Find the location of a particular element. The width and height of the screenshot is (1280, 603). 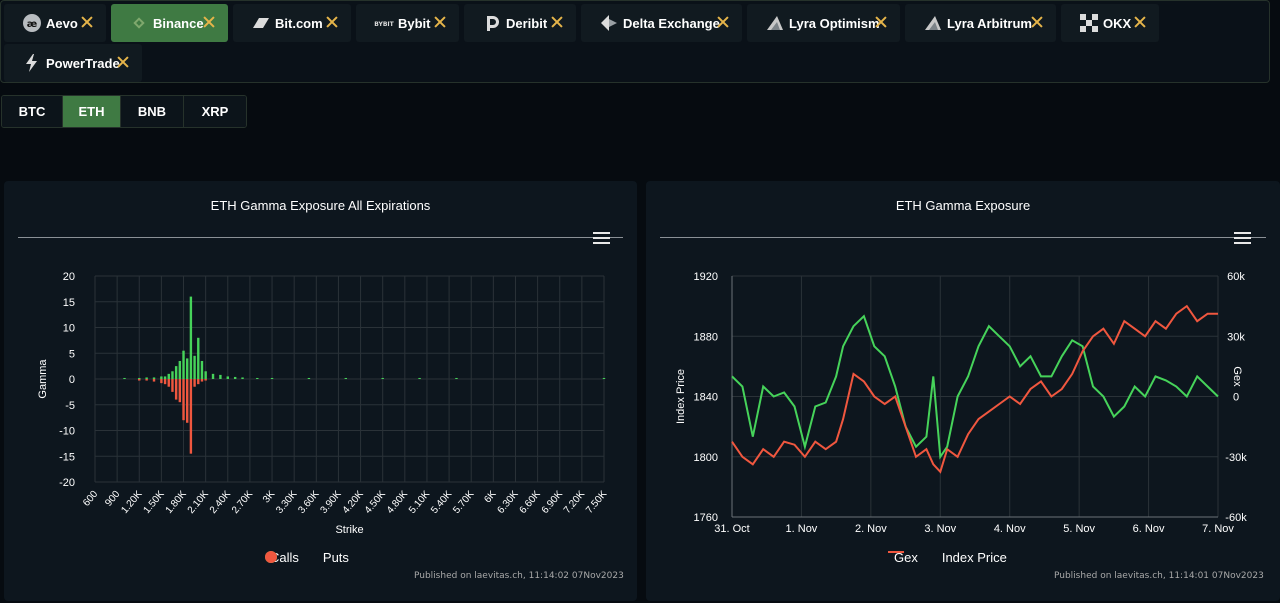

chart-legend: Calls Puts is located at coordinates (315, 557).